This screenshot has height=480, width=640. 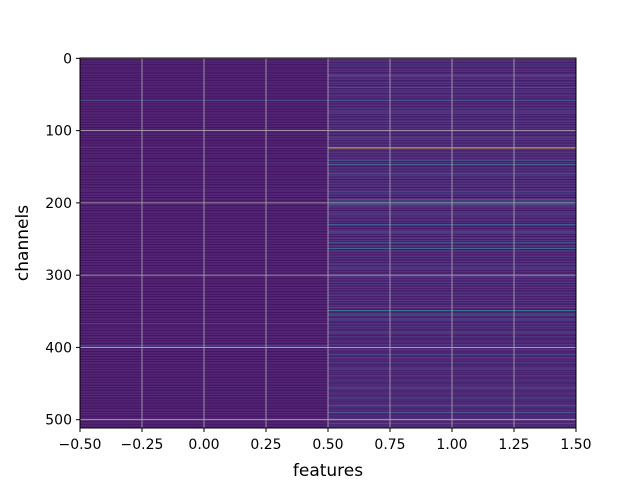 I want to click on x-tick-label: −0.25, so click(x=142, y=445).